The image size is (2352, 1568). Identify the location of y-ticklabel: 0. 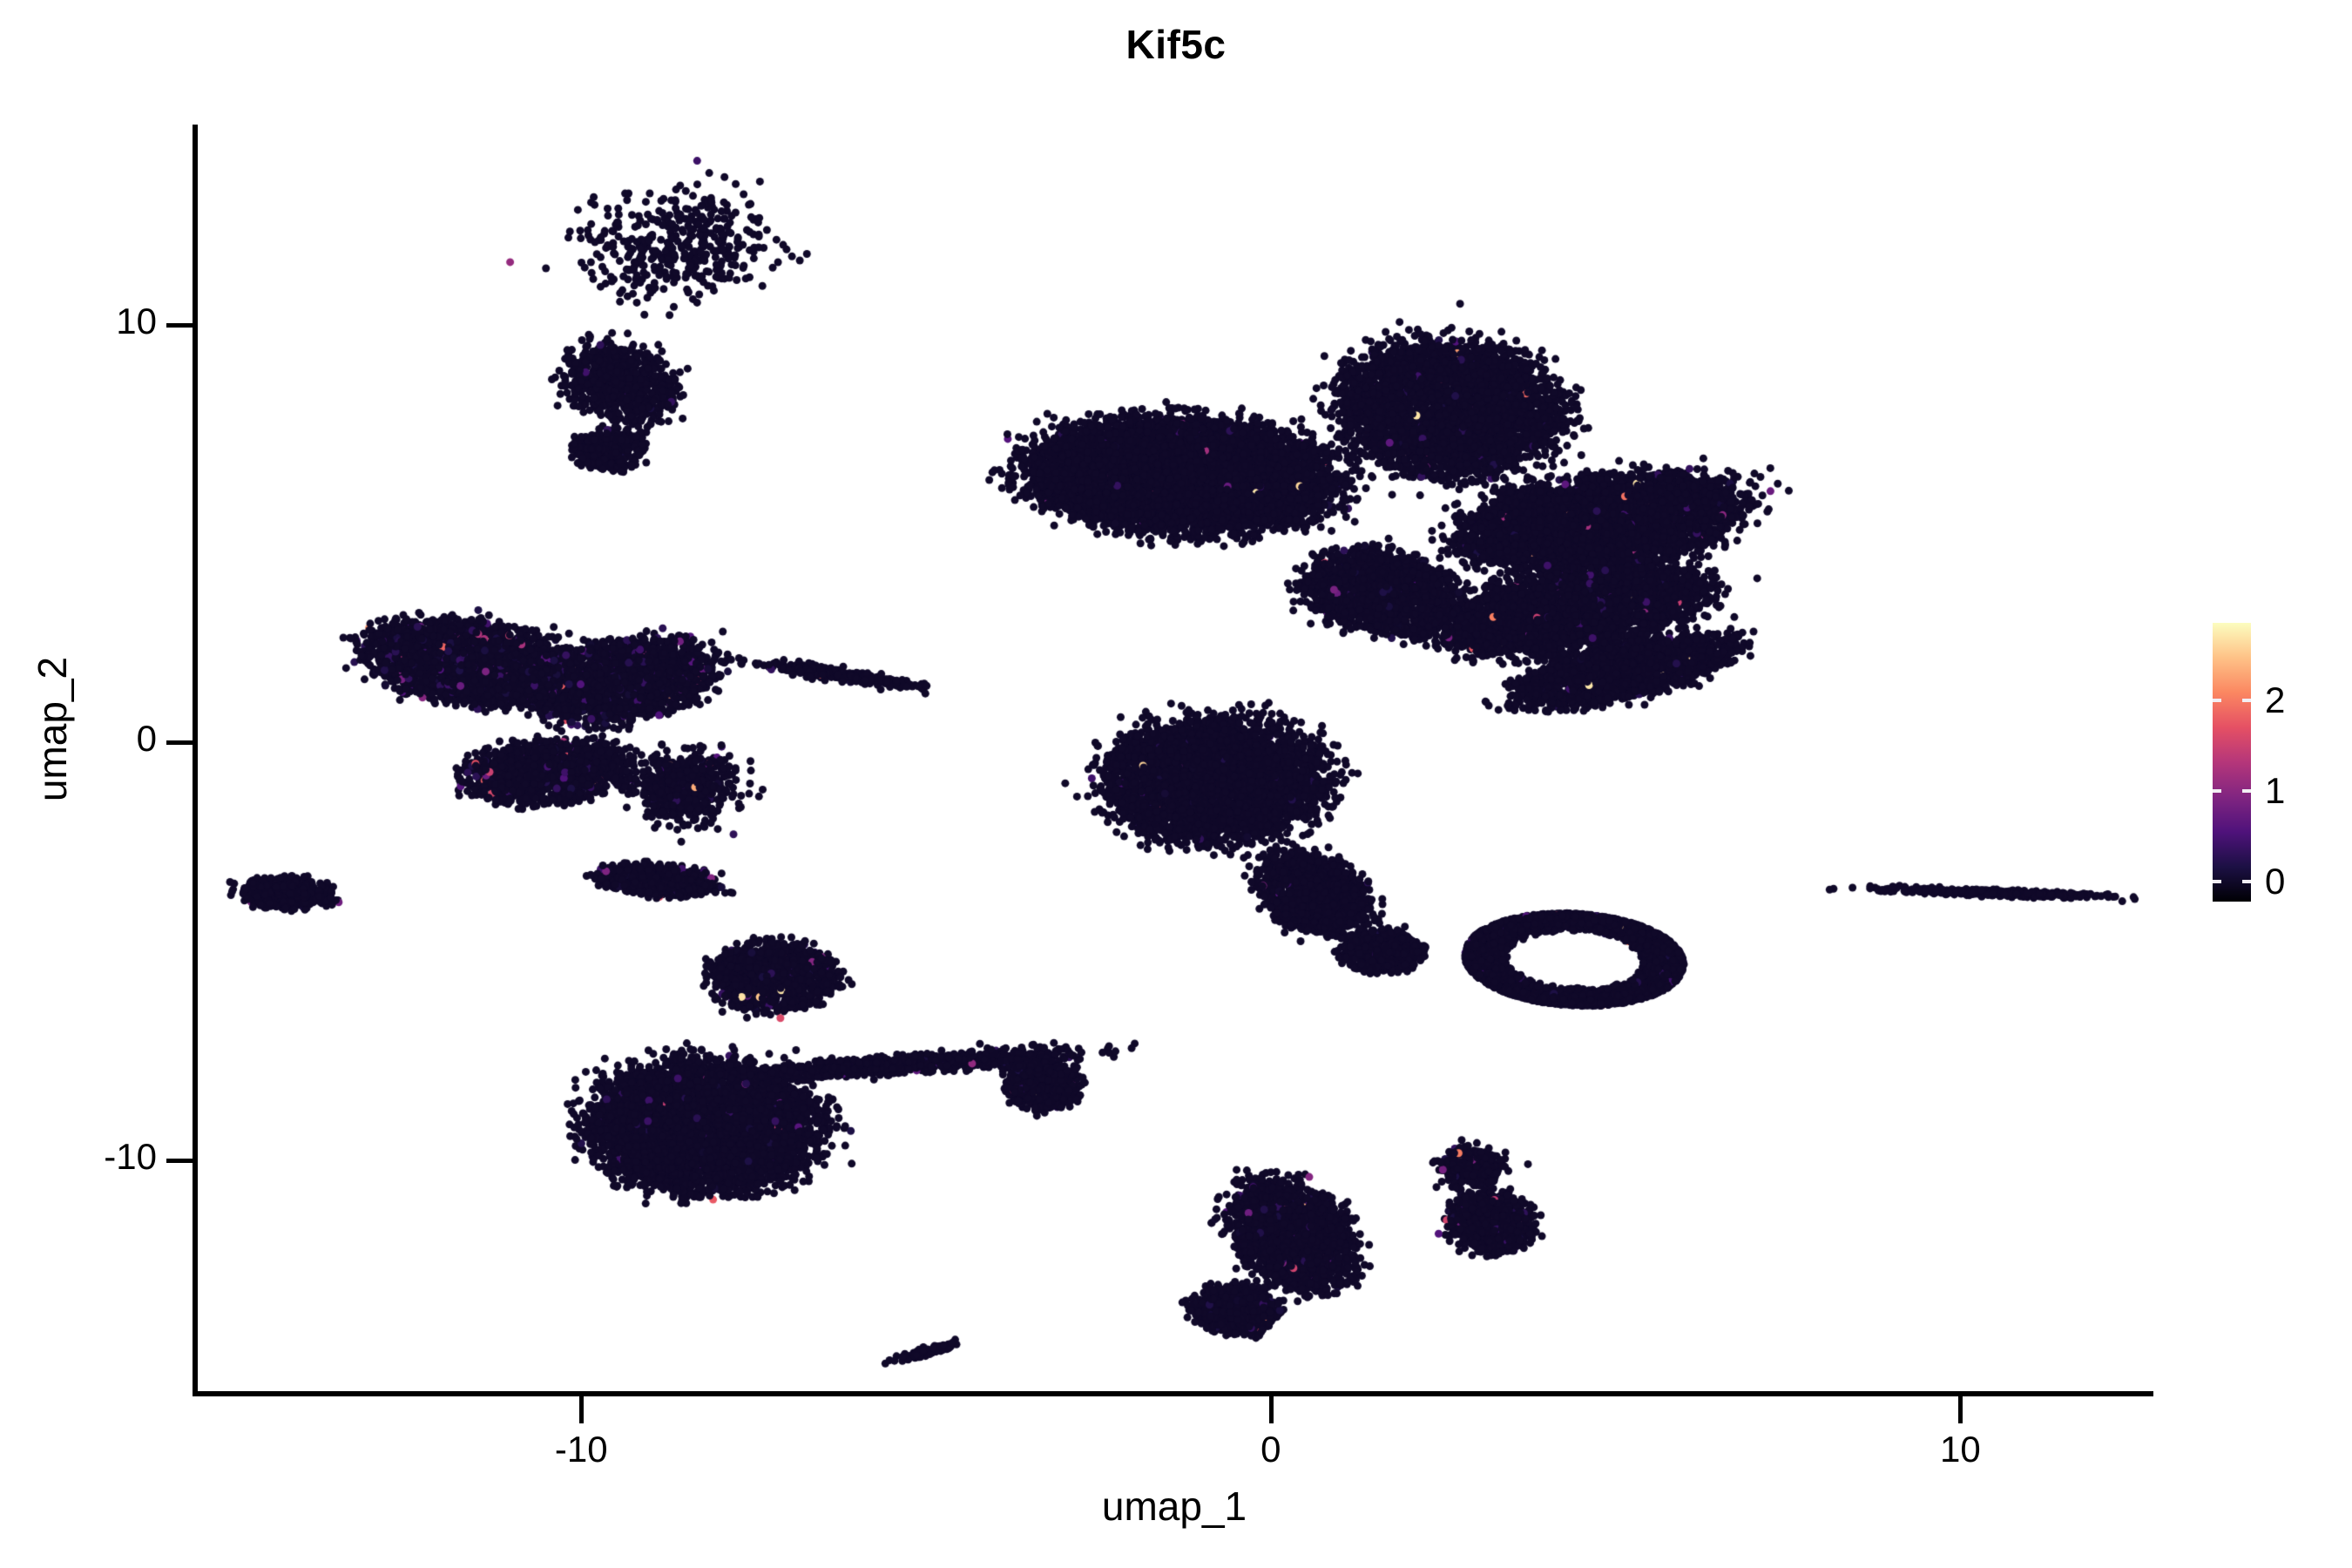
(146, 739).